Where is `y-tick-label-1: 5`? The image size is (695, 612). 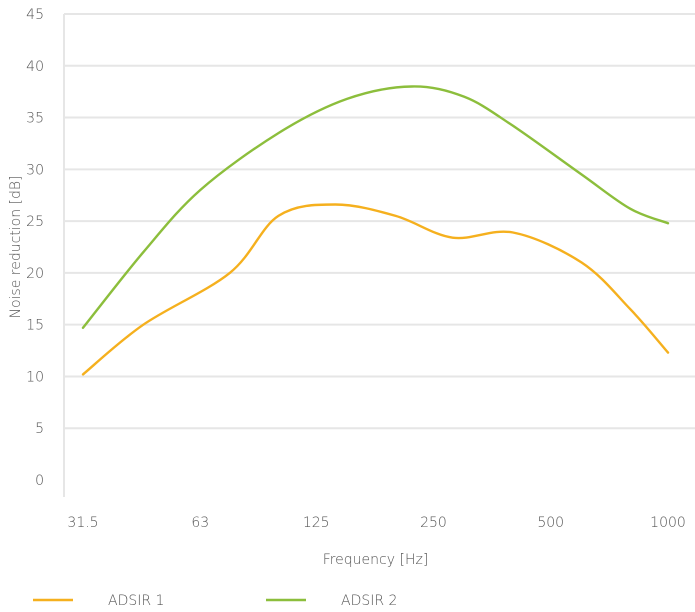 y-tick-label-1: 5 is located at coordinates (39, 429).